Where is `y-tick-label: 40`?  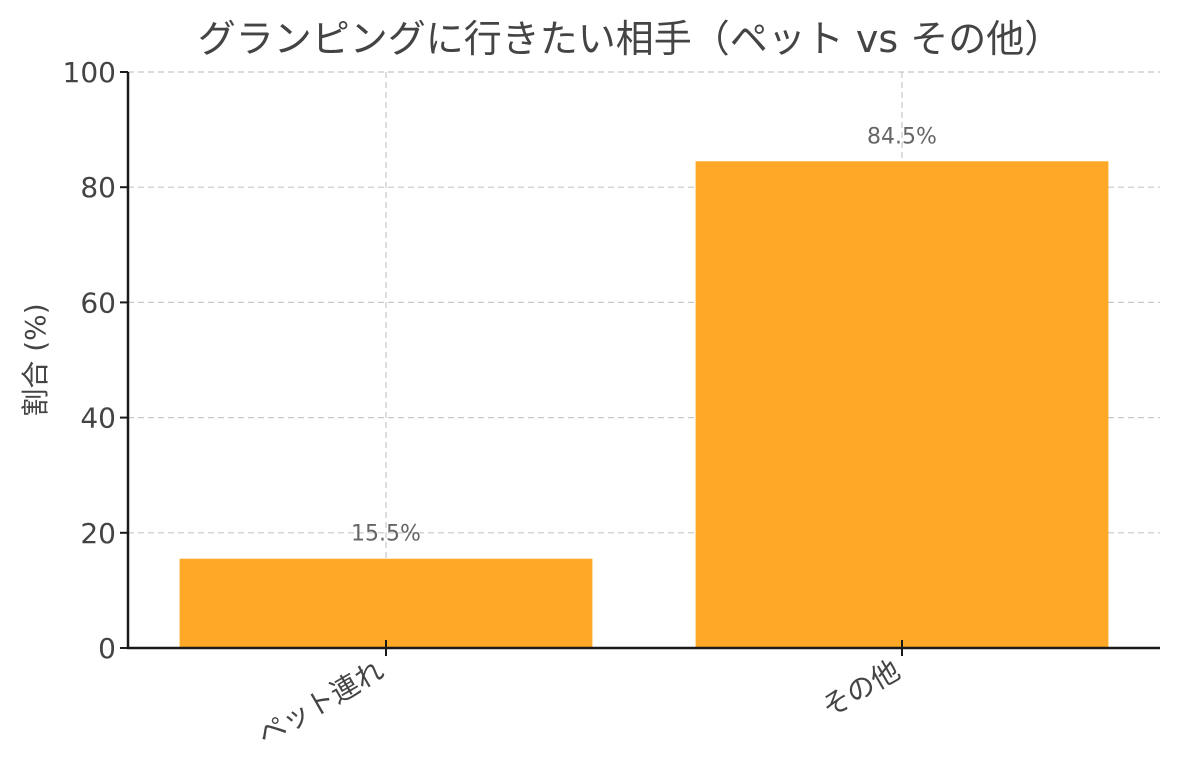
y-tick-label: 40 is located at coordinates (98, 418).